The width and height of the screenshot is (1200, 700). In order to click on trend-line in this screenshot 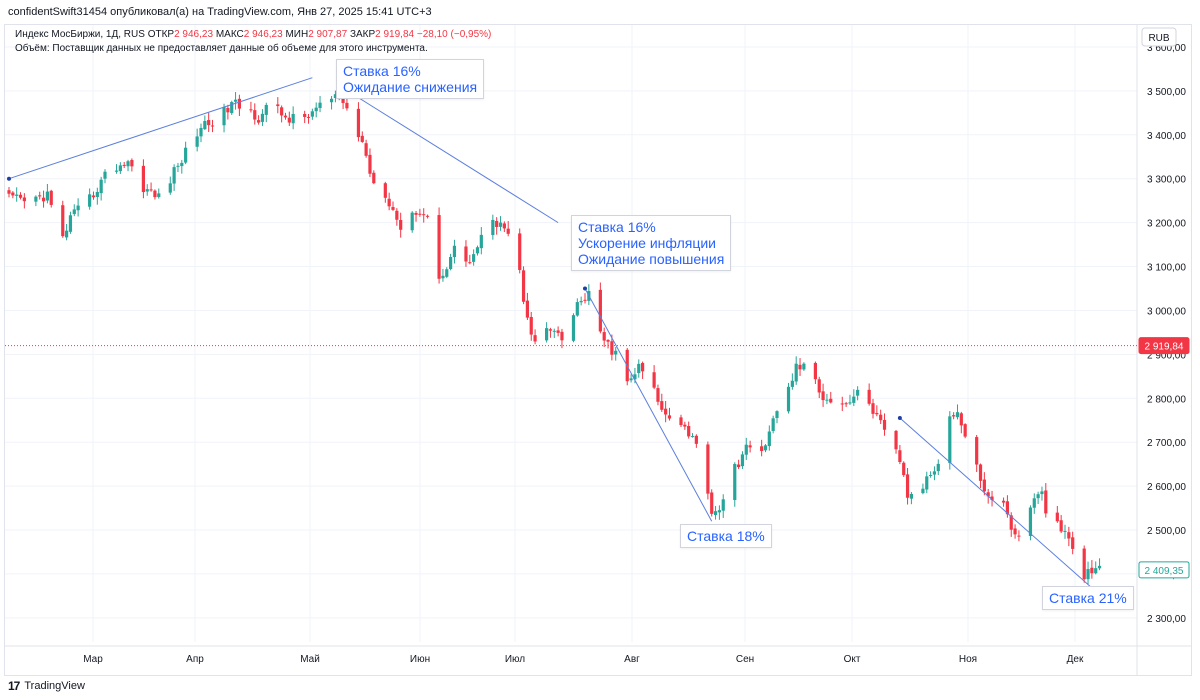, I will do `click(456, 159)`.